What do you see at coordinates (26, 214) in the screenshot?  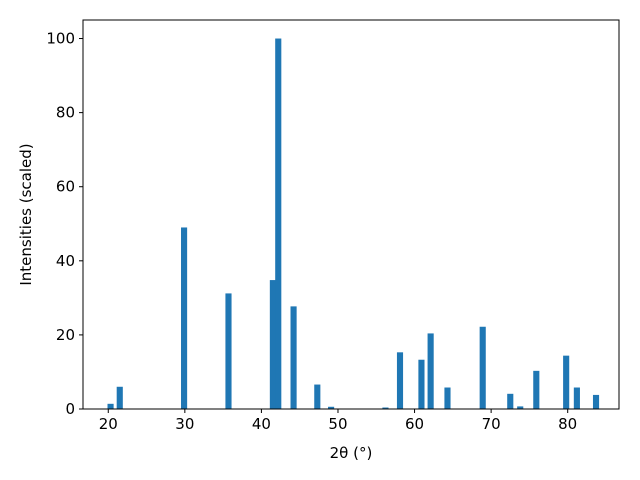 I see `y-axis-label: Intensities (scaled)` at bounding box center [26, 214].